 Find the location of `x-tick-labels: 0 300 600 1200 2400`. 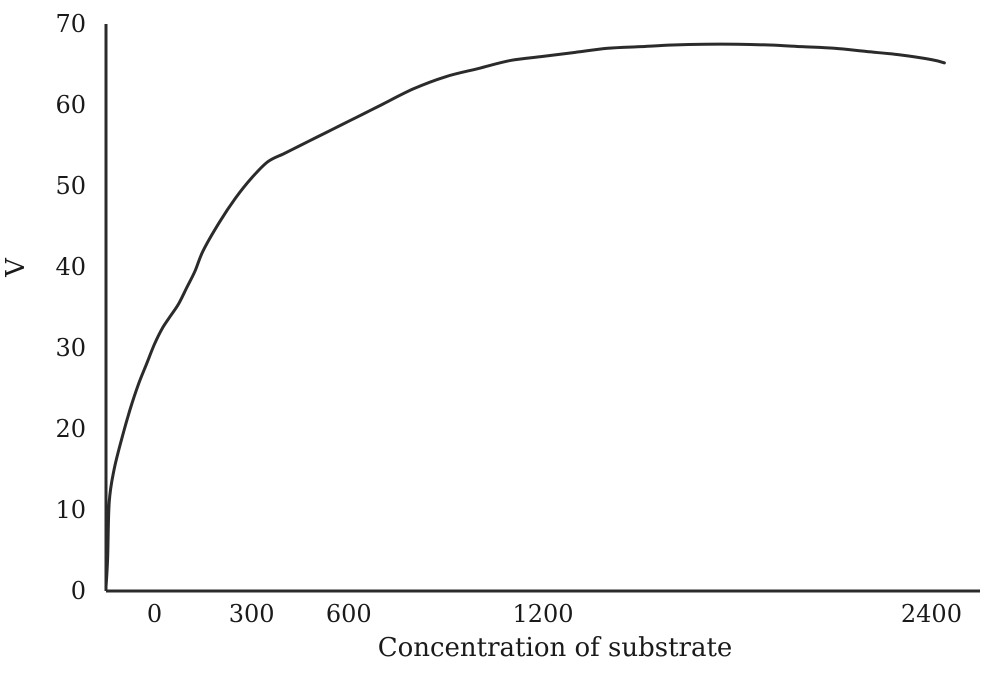

x-tick-labels: 0 300 600 1200 2400 is located at coordinates (554, 614).